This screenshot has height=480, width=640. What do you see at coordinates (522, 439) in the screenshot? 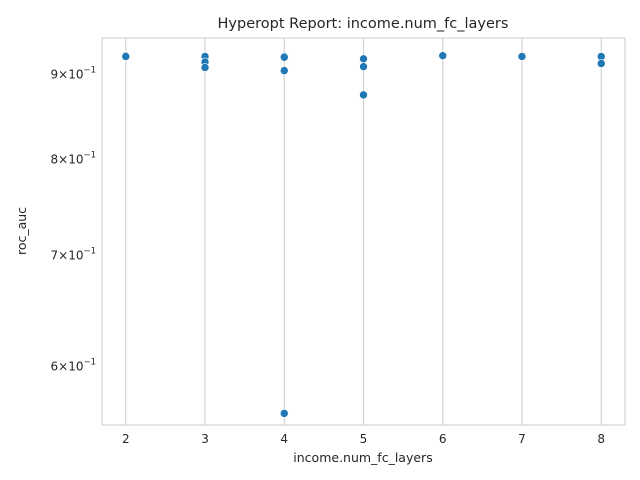
I see `x-tick-label: 7` at bounding box center [522, 439].